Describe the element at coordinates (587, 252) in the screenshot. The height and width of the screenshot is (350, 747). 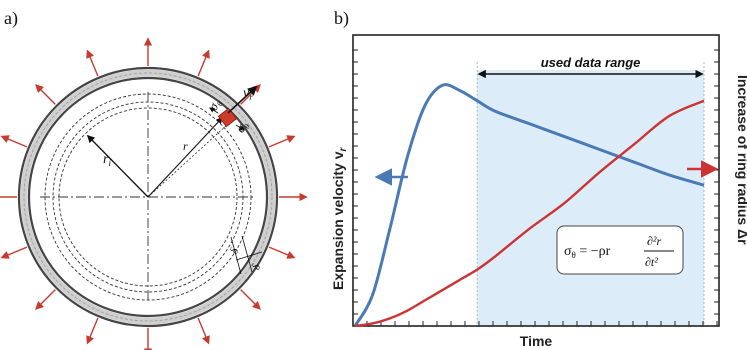
I see `formula: σθ = −ρr` at that location.